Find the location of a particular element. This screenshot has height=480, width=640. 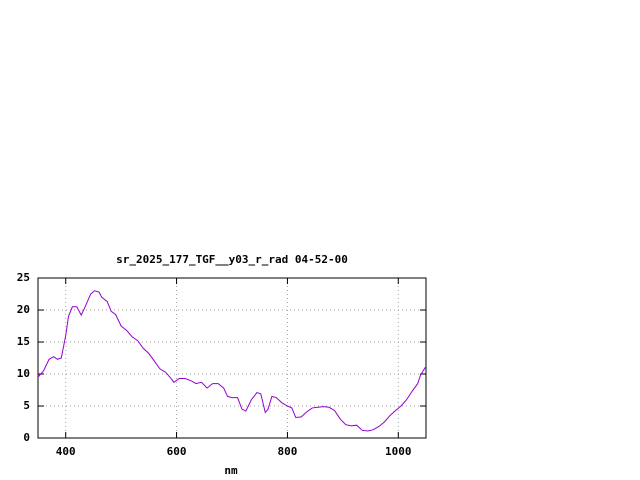

chart-title: sr_2025_177_TGF__y03_r_rad 04-52-00 is located at coordinates (232, 259).